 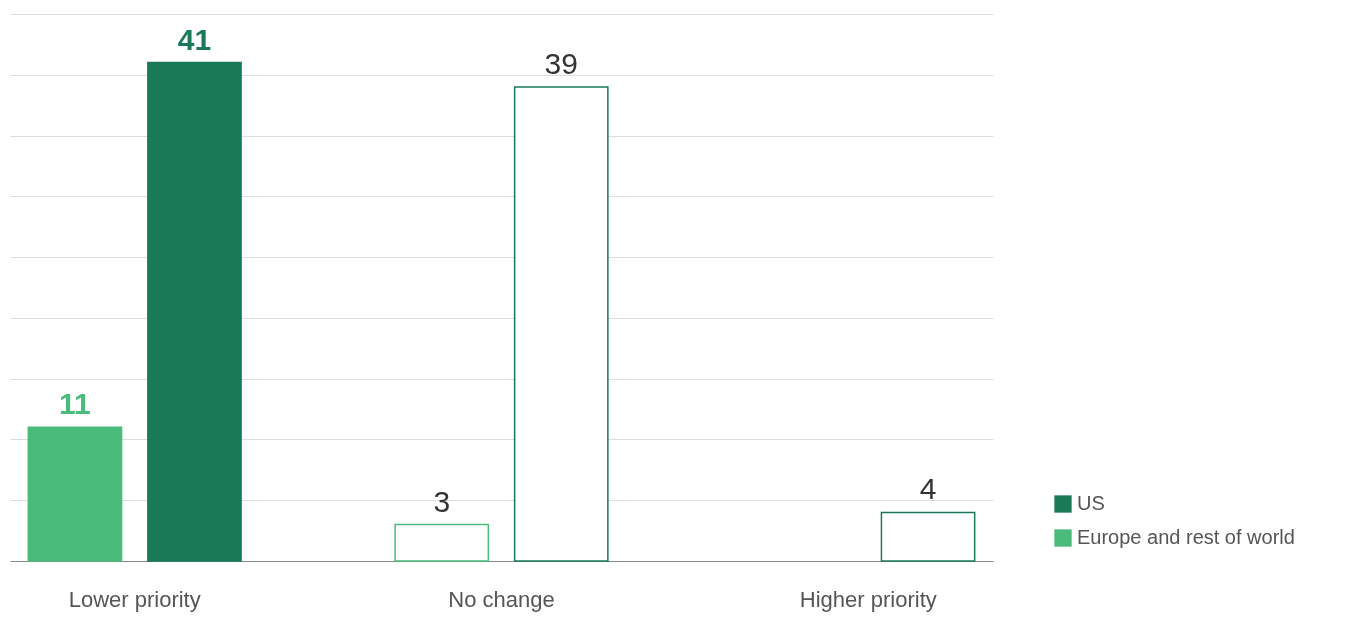 I want to click on data-label: 41, so click(x=194, y=39).